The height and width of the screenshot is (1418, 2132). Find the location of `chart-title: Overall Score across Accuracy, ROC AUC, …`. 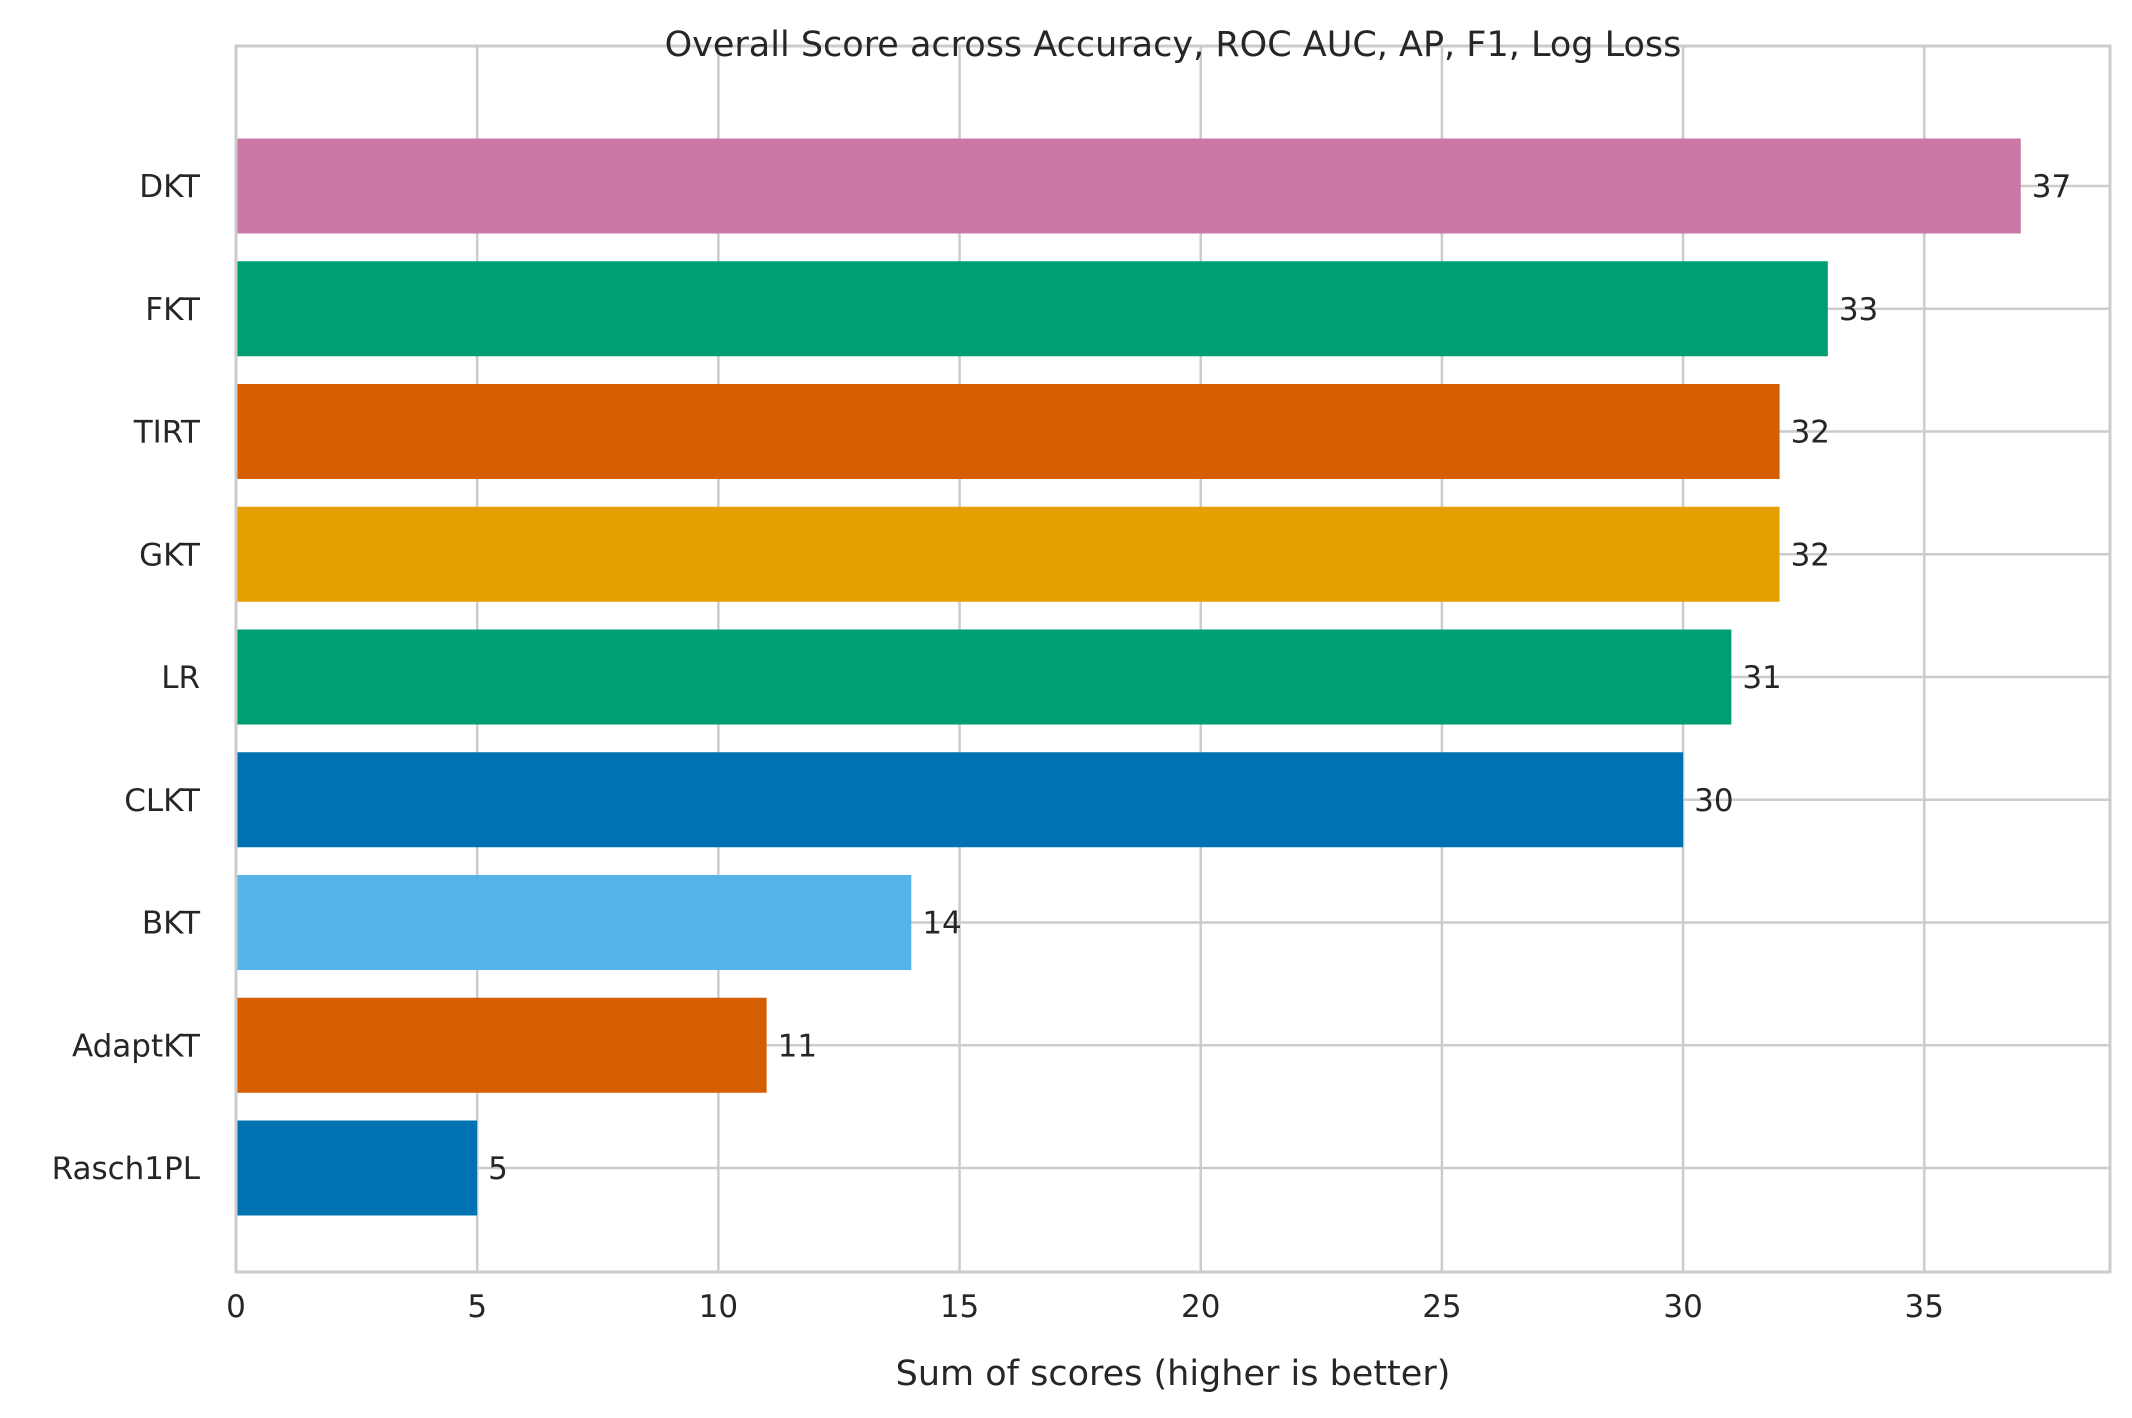

chart-title: Overall Score across Accuracy, ROC AUC, … is located at coordinates (1173, 45).